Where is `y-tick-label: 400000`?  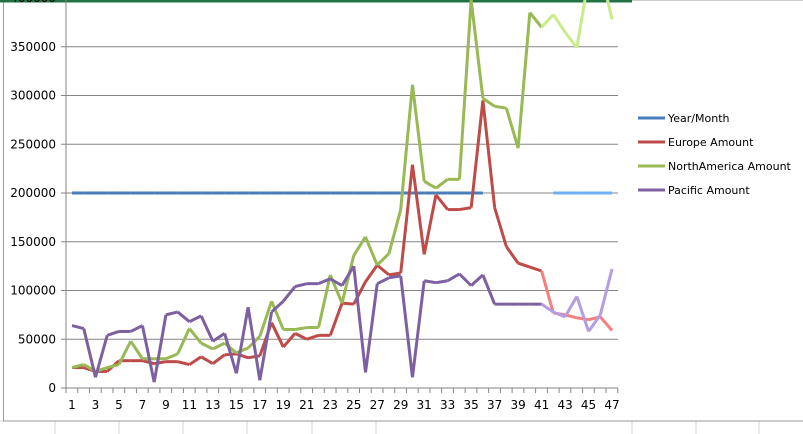
y-tick-label: 400000 is located at coordinates (33, 2).